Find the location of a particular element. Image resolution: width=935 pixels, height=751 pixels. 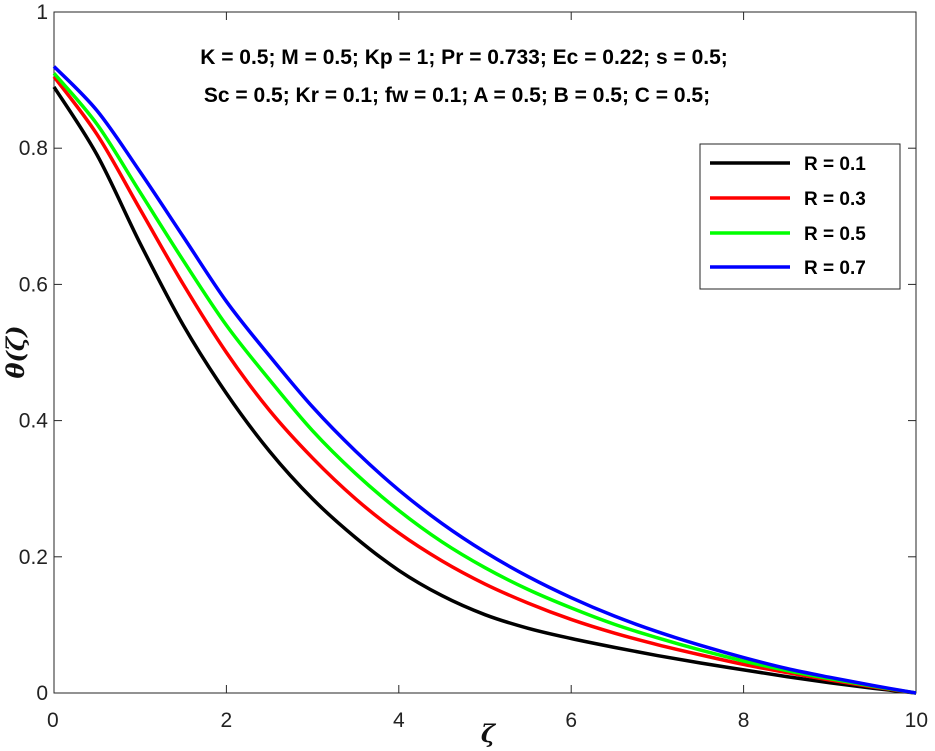

legend-label-r01: R = 0.1 is located at coordinates (835, 164).